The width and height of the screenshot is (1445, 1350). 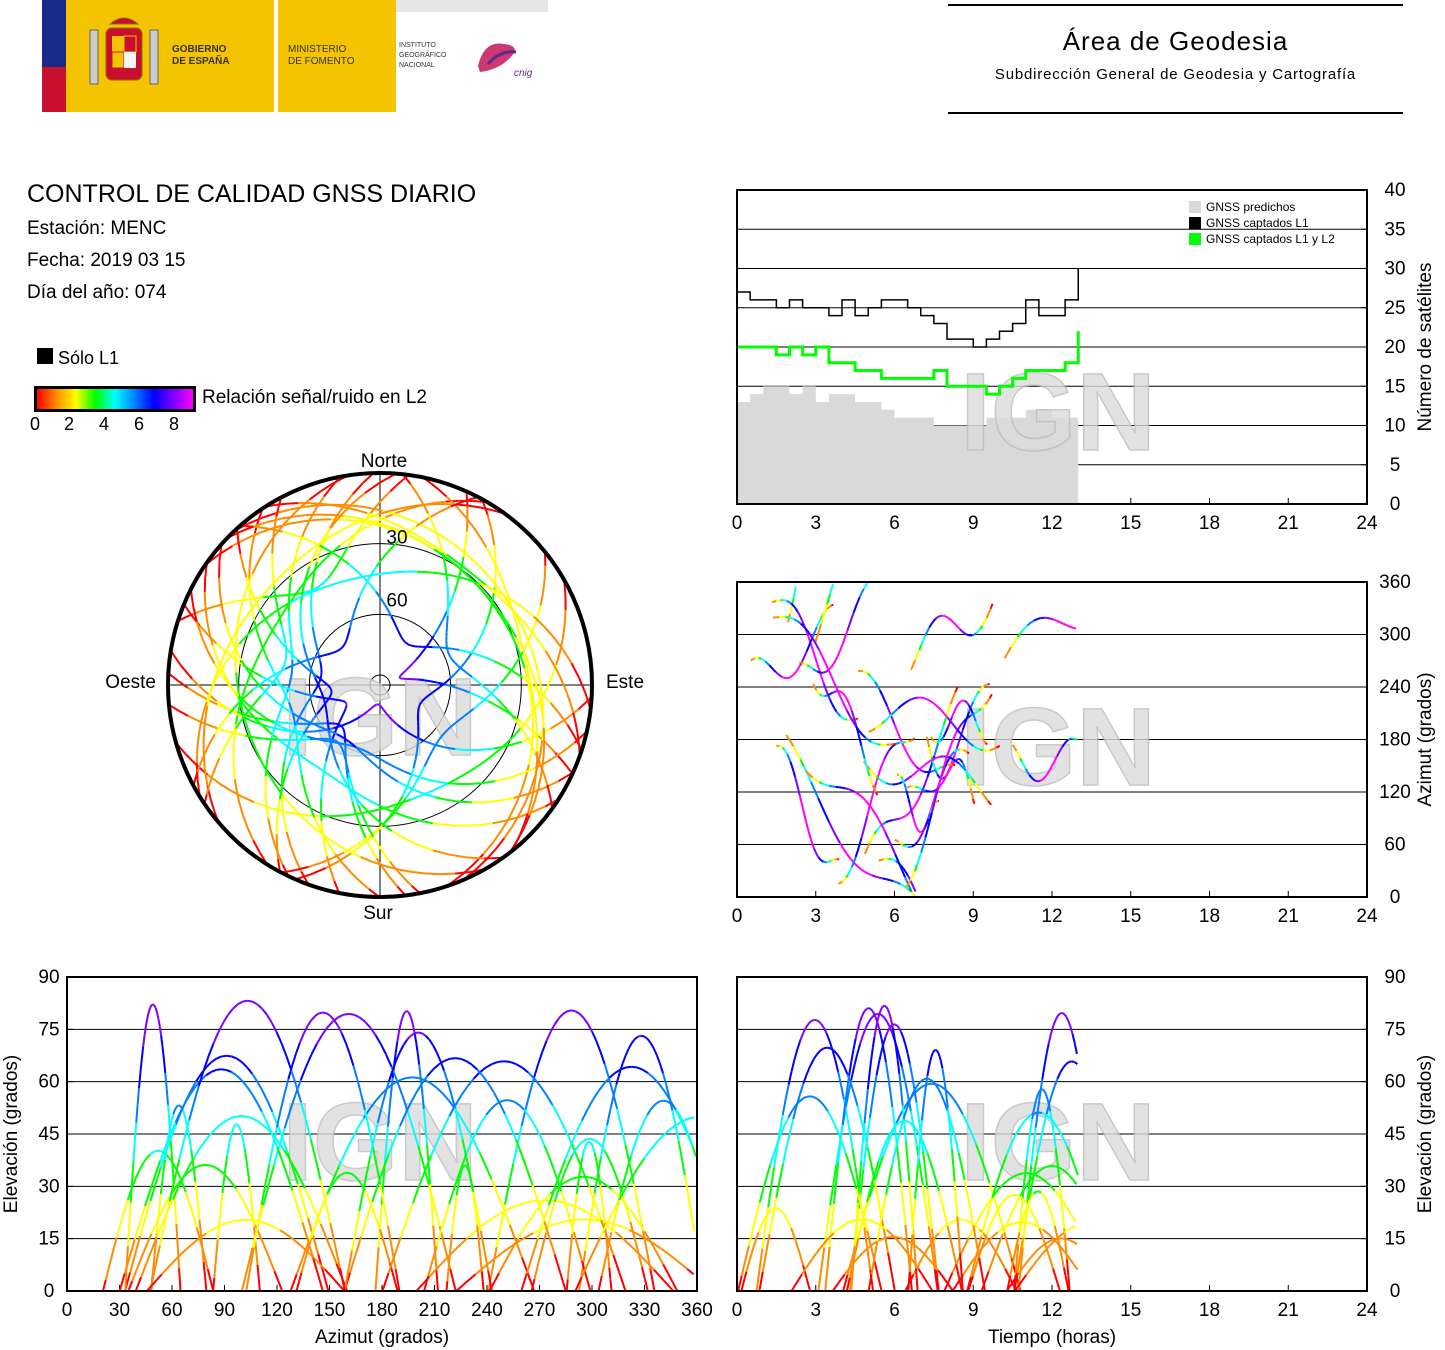 What do you see at coordinates (45, 356) in the screenshot?
I see `l1-only-swatch` at bounding box center [45, 356].